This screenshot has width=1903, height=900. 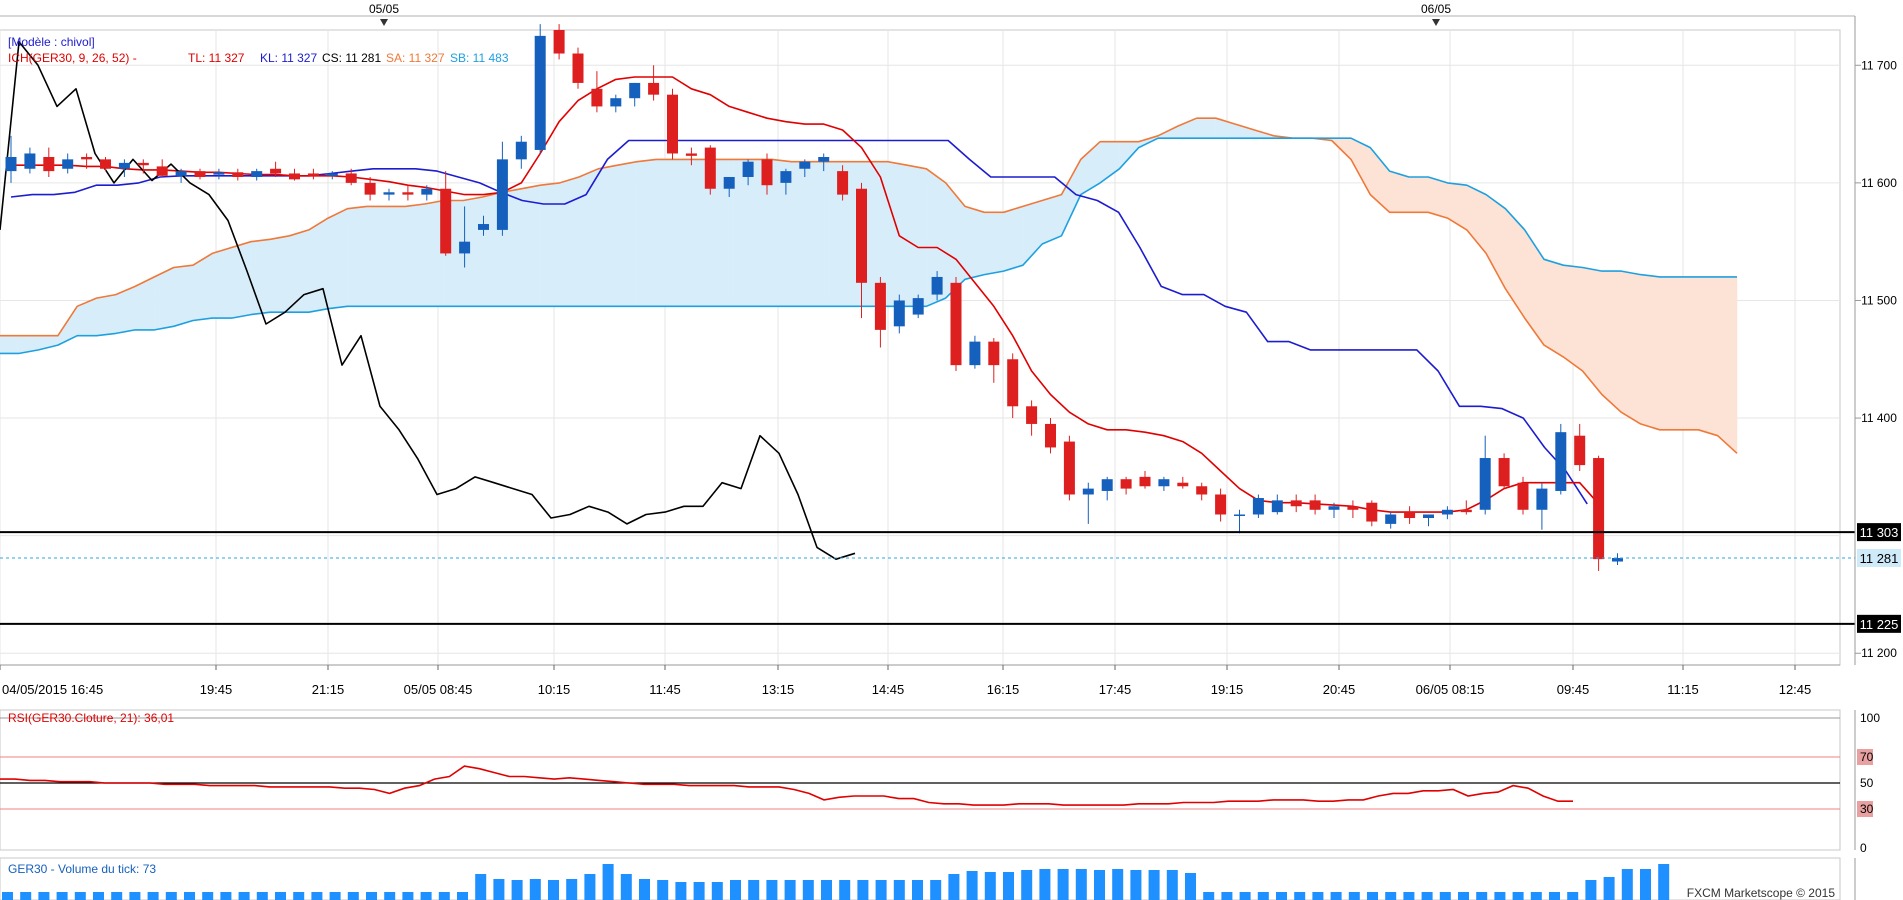 What do you see at coordinates (384, 9) in the screenshot?
I see `svg-text: 05/05` at bounding box center [384, 9].